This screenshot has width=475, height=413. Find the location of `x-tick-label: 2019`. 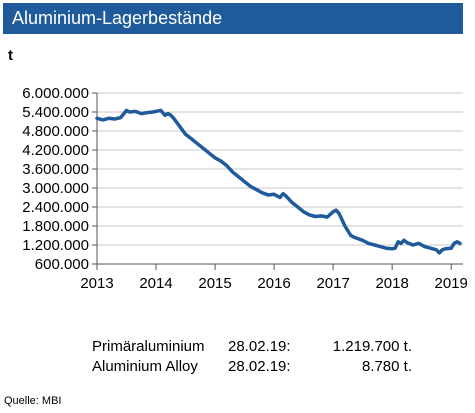

x-tick-label: 2019 is located at coordinates (451, 283).